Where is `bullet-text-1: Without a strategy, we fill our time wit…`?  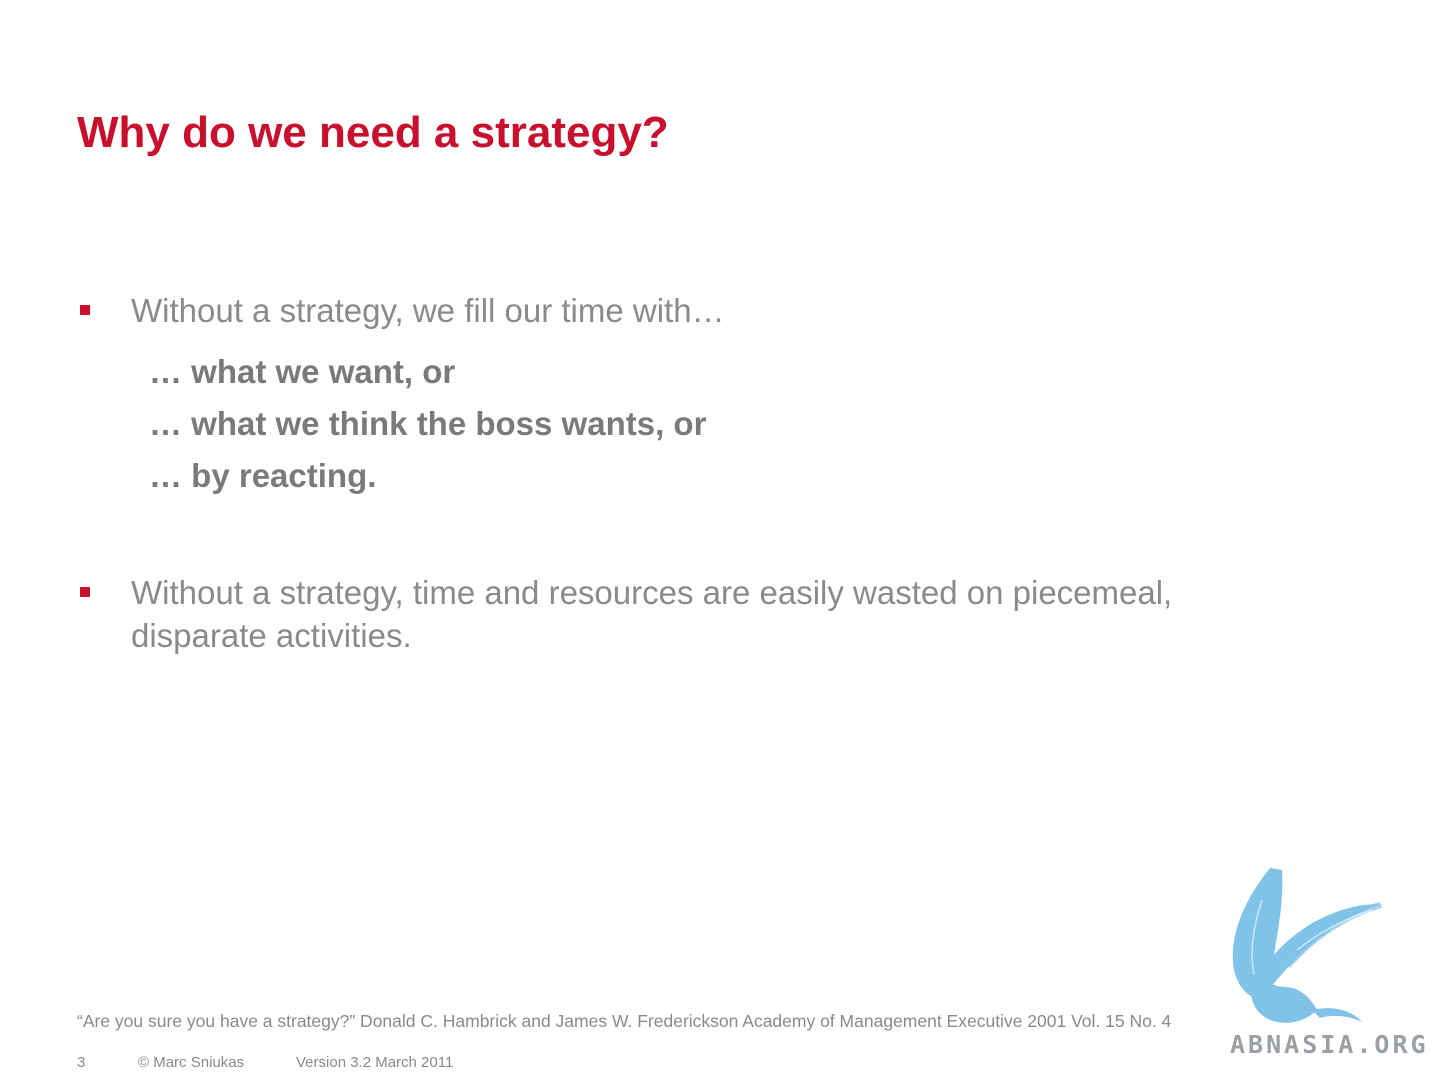
bullet-text-1: Without a strategy, we fill our time wit… is located at coordinates (428, 310).